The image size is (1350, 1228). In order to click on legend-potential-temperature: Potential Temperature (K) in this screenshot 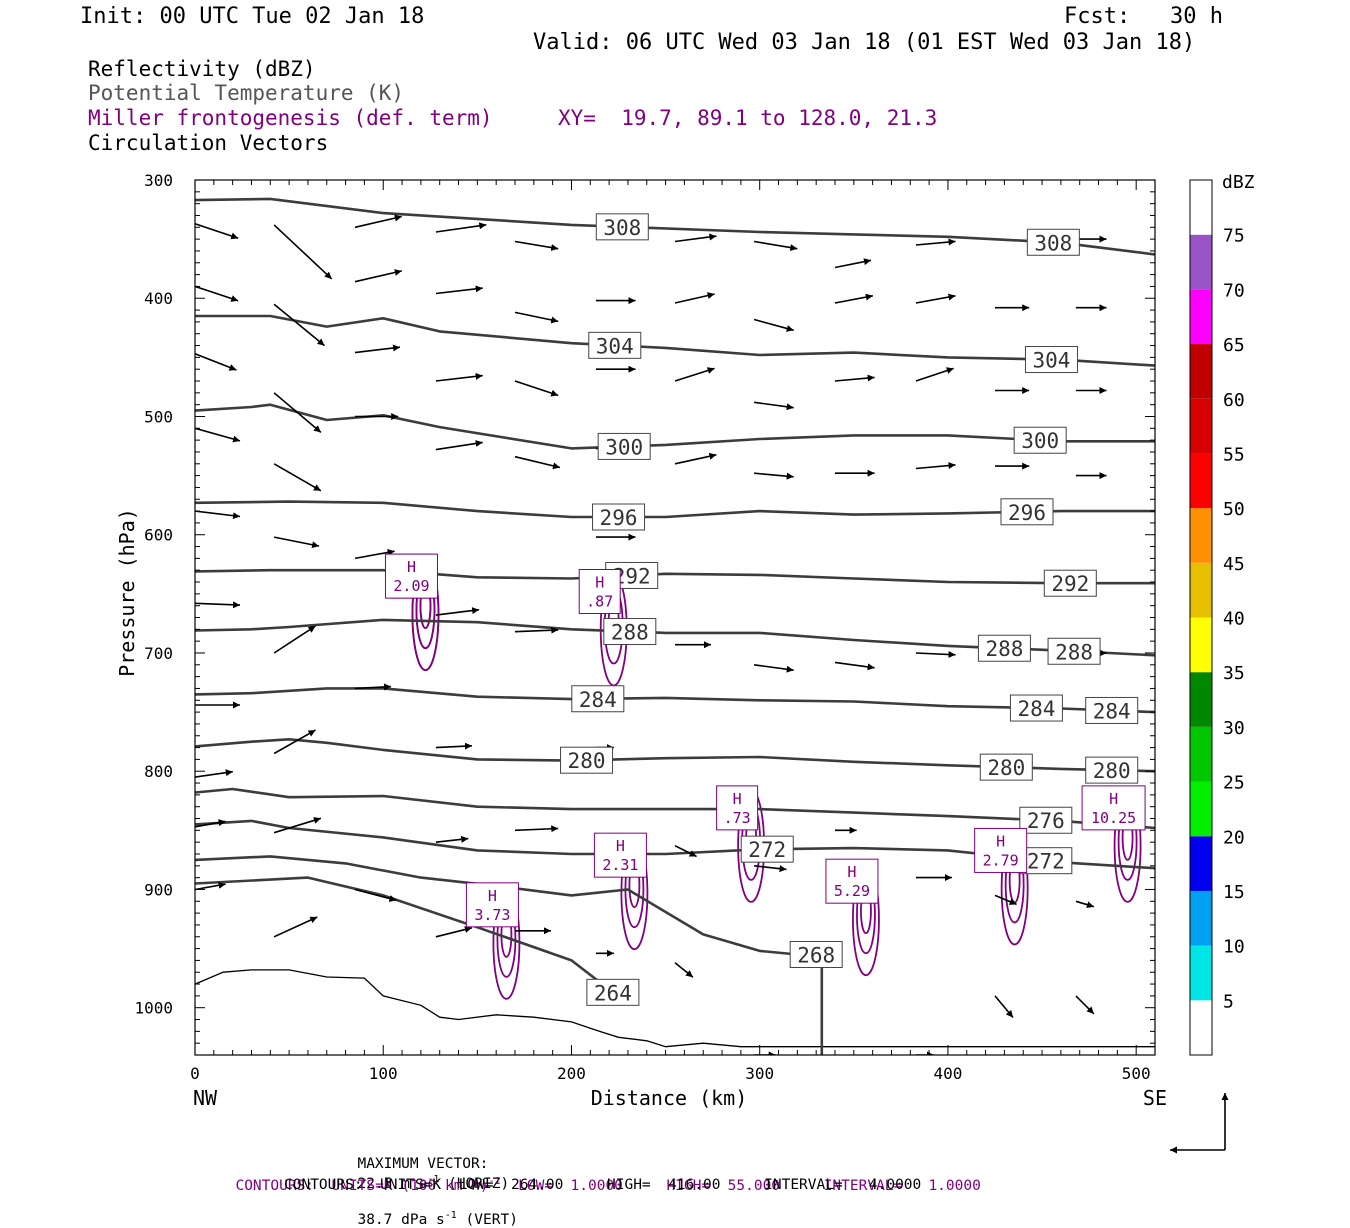, I will do `click(246, 93)`.